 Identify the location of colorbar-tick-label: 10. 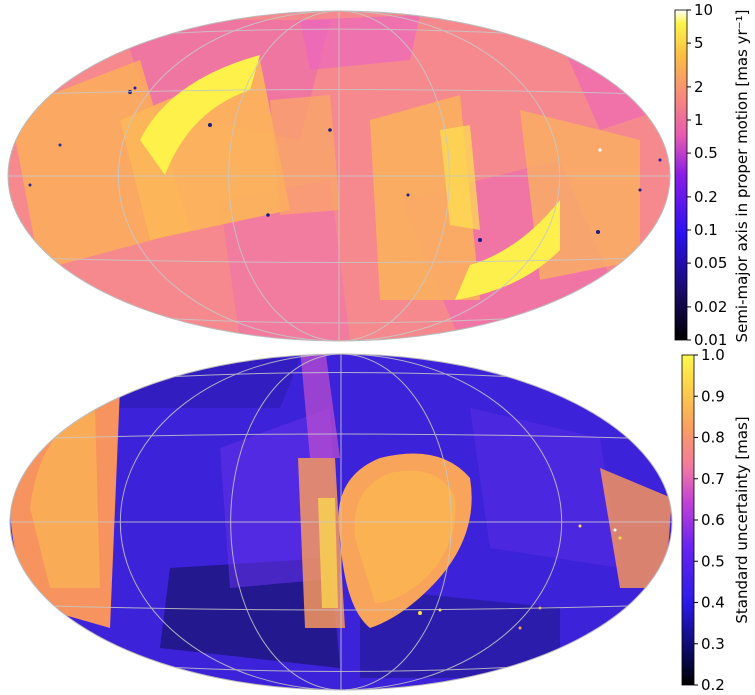
(703, 10).